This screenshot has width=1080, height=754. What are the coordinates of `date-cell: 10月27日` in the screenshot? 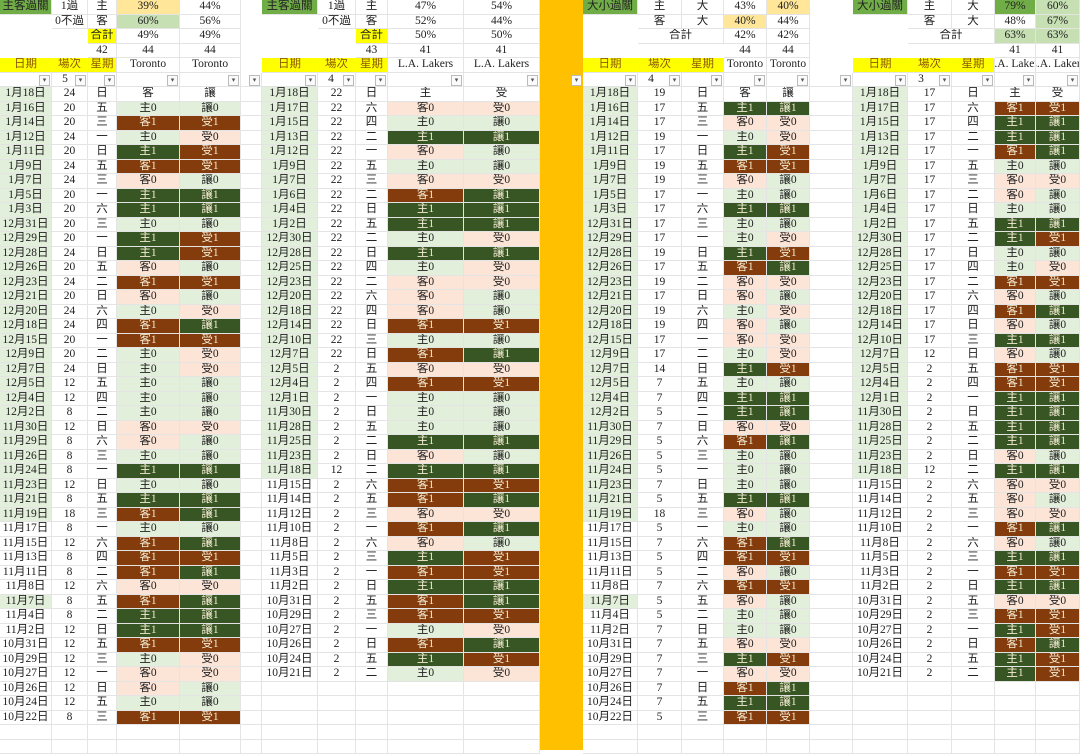 It's located at (26, 674).